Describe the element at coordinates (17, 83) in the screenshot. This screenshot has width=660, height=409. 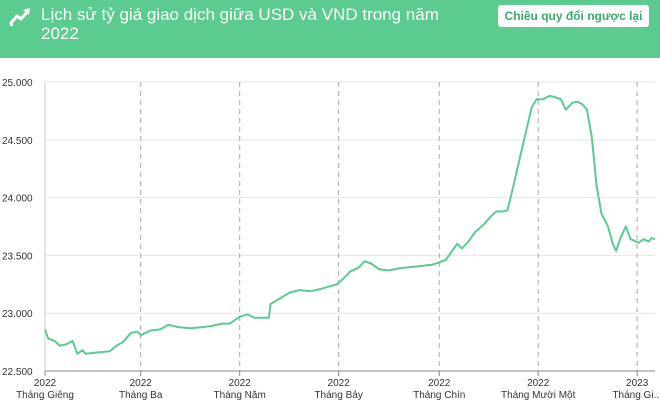
I see `y-tick-label: 25.000` at that location.